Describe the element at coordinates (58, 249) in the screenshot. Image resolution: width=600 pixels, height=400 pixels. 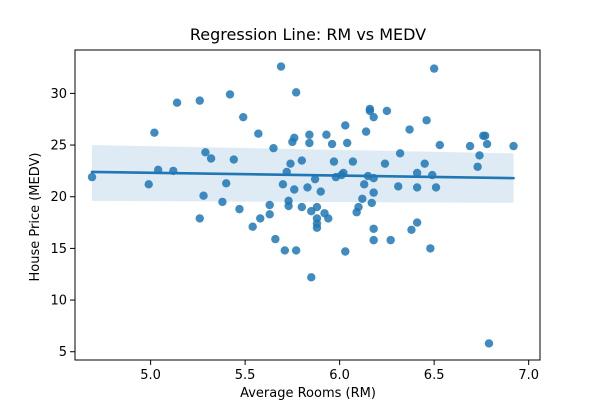
I see `y-tick-label: 15` at that location.